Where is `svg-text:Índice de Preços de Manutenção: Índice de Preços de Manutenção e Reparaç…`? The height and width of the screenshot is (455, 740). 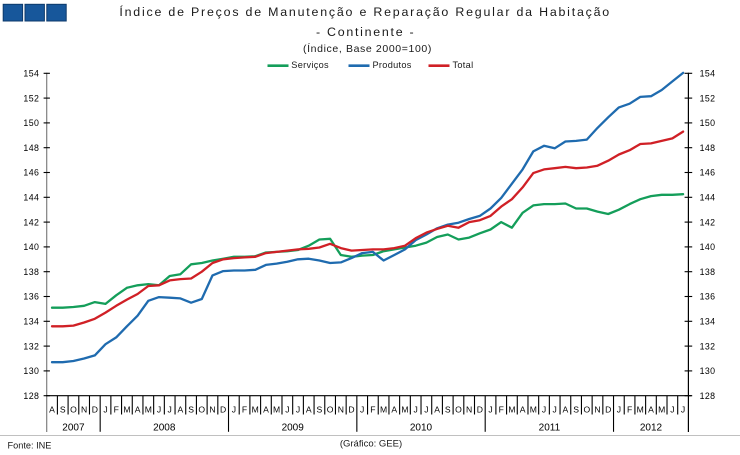
svg-text:Índice de Preços de Manutenção: Índice de Preços de Manutenção e Reparaç… is located at coordinates (365, 11).